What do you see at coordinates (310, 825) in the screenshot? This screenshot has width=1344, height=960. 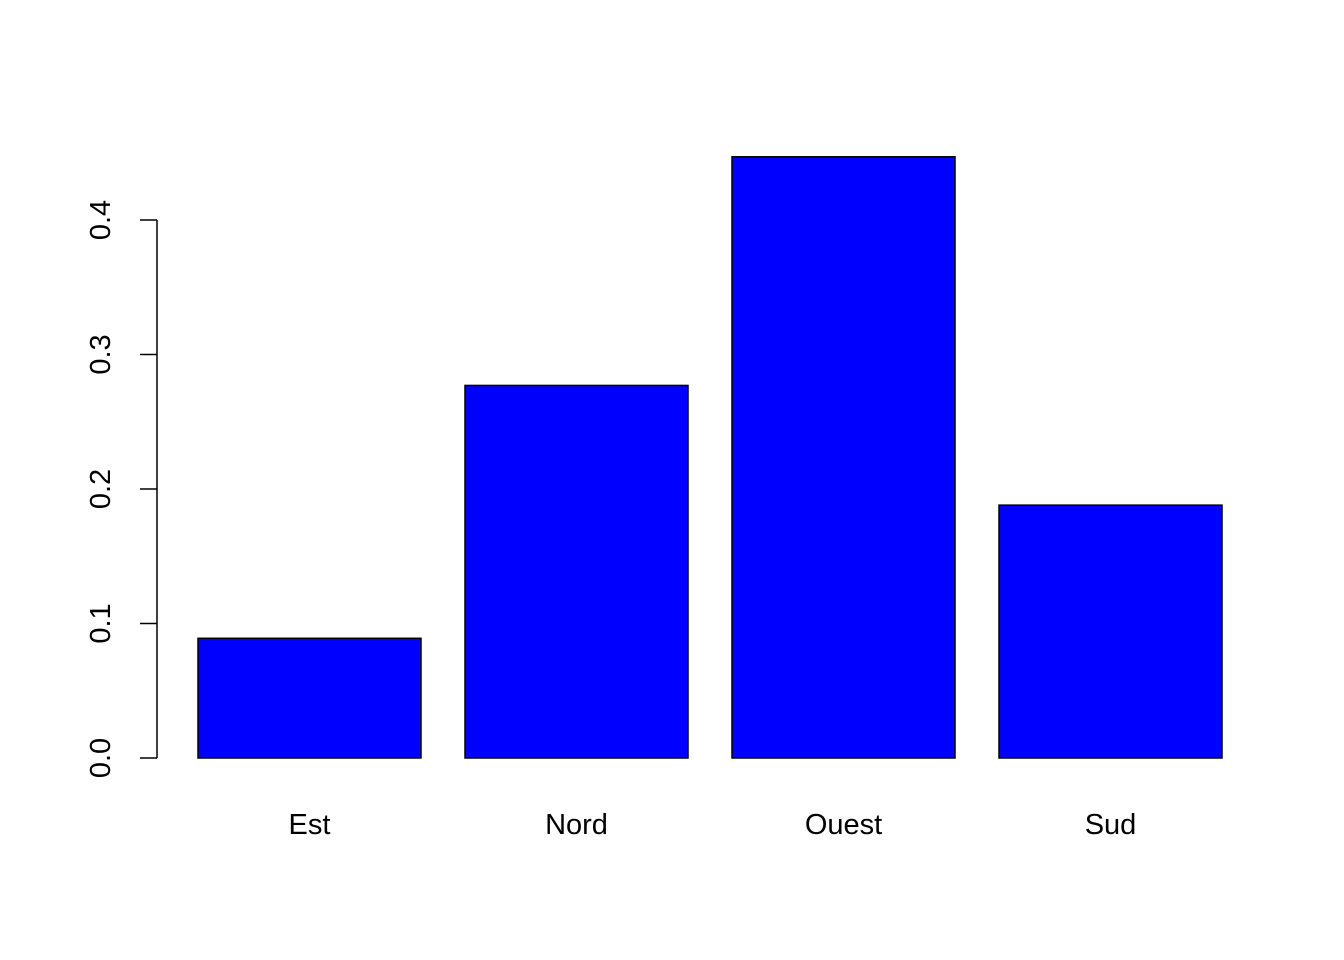 I see `x-category-label: Est` at bounding box center [310, 825].